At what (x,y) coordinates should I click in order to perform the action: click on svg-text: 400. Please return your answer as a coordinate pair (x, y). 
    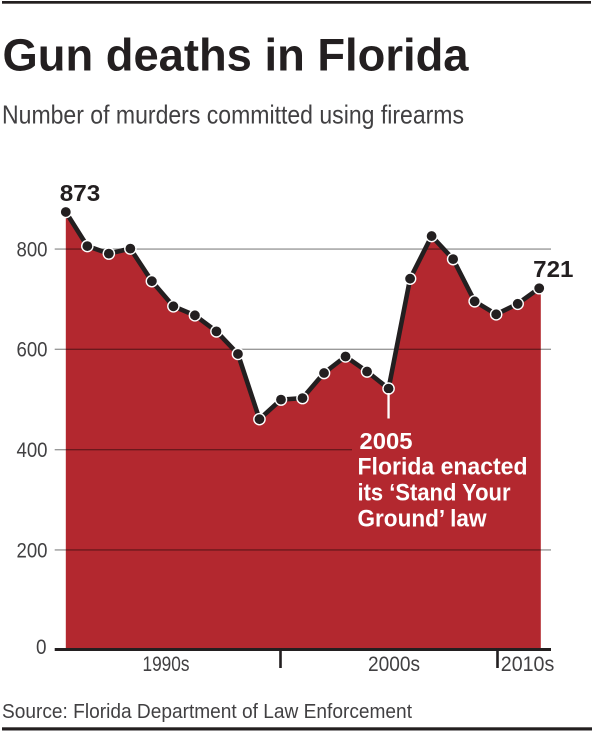
    Looking at the image, I should click on (32, 450).